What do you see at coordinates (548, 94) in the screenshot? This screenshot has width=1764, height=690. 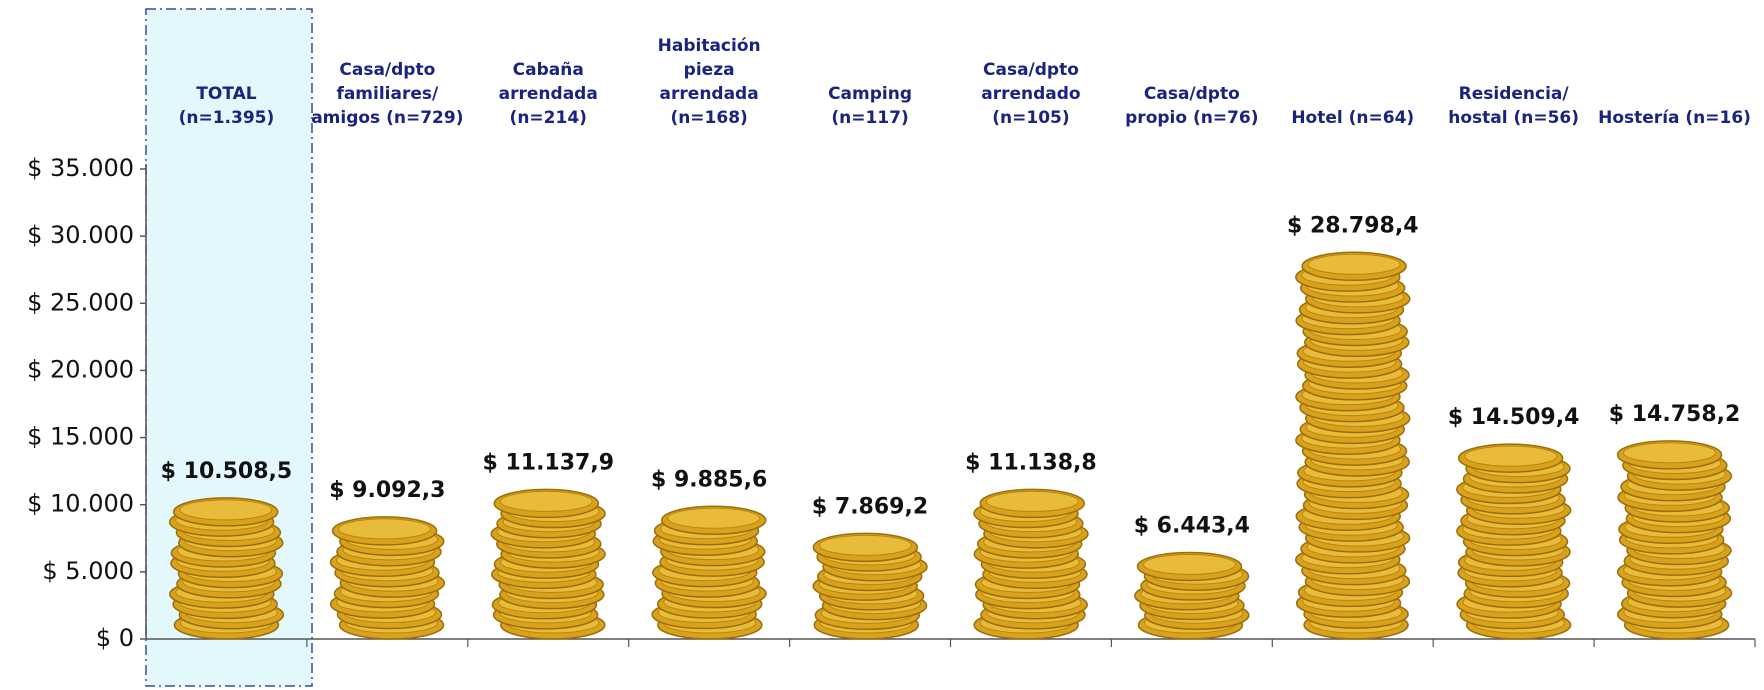 I see `x-tick-label: Cabaña arrendada (n=214)` at bounding box center [548, 94].